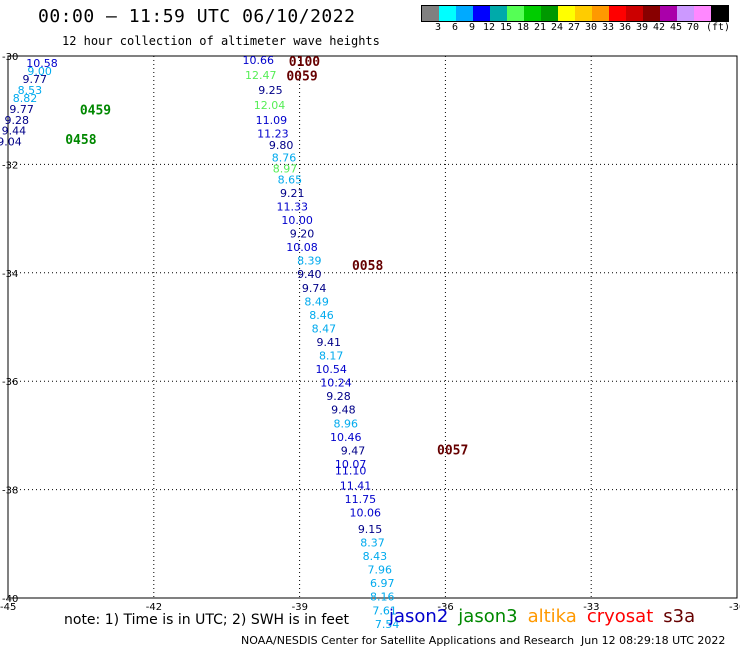 The width and height of the screenshot is (740, 650). What do you see at coordinates (95, 111) in the screenshot?
I see `pass-time-label: 0459` at bounding box center [95, 111].